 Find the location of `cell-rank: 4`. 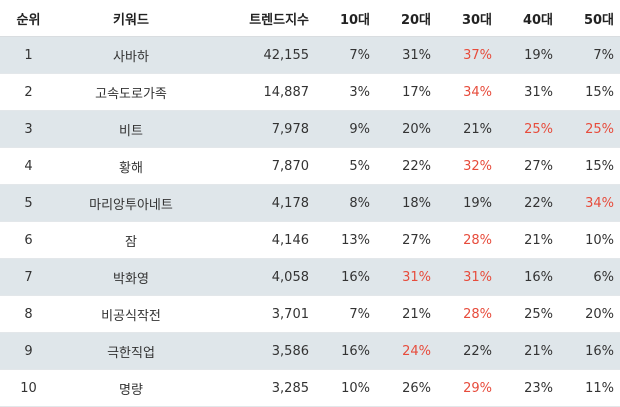

cell-rank: 4 is located at coordinates (28, 166).